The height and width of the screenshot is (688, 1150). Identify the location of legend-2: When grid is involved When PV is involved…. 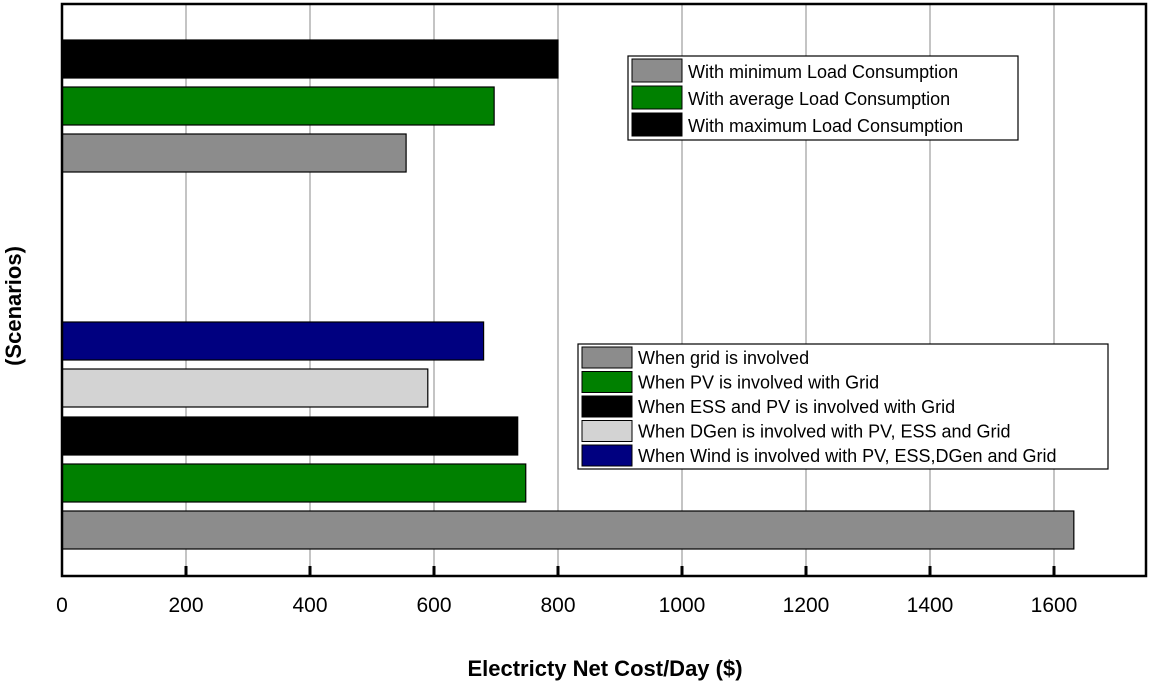
(843, 406).